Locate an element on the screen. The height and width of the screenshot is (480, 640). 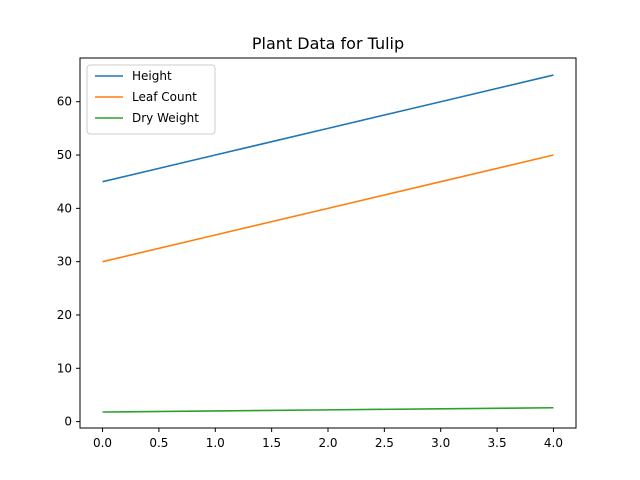
chart-title: Plant Data for Tulip is located at coordinates (328, 43).